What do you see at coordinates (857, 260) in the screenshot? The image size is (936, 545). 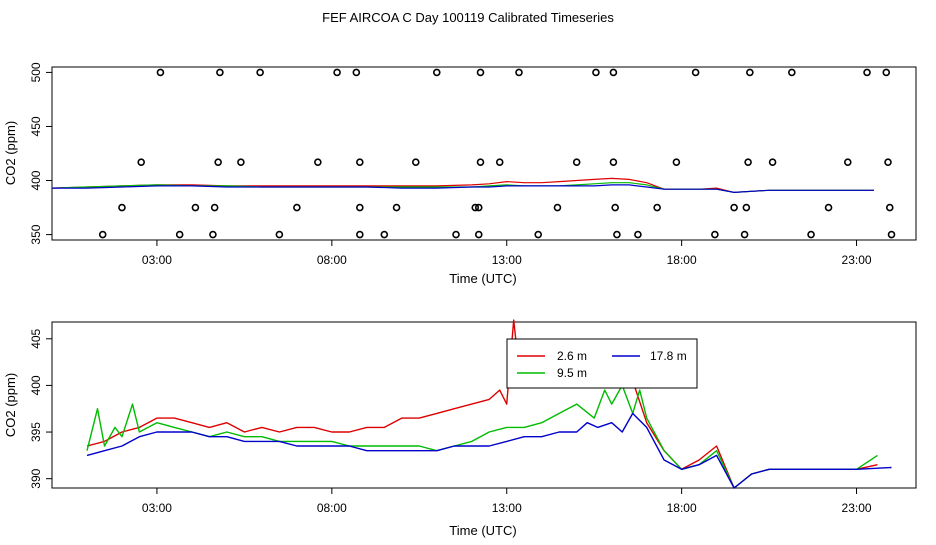 I see `top-x-tick-label: 23:00` at bounding box center [857, 260].